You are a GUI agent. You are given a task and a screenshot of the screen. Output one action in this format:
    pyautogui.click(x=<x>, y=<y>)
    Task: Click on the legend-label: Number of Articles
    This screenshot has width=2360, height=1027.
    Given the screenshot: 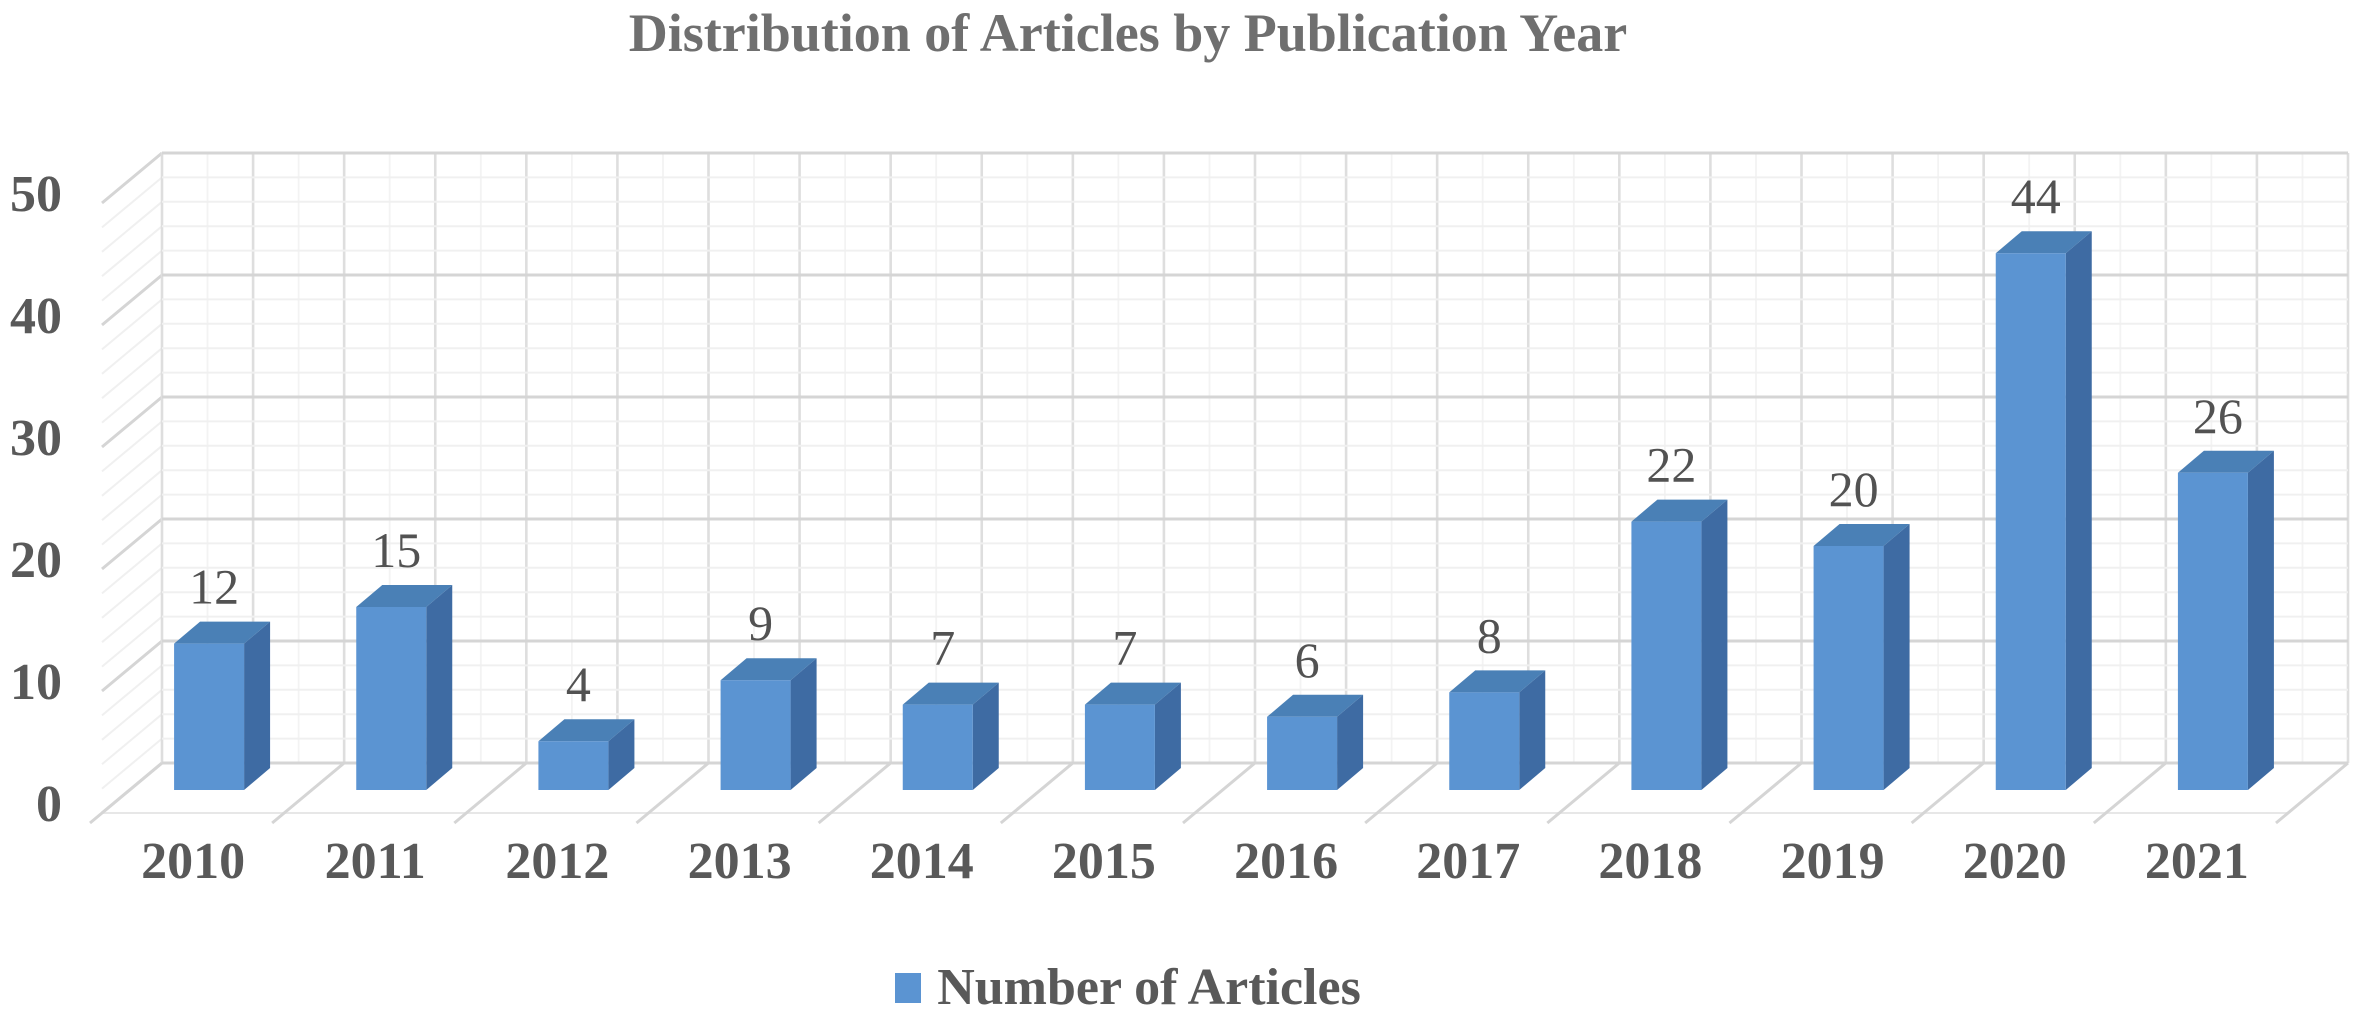 What is the action you would take?
    pyautogui.click(x=1149, y=987)
    